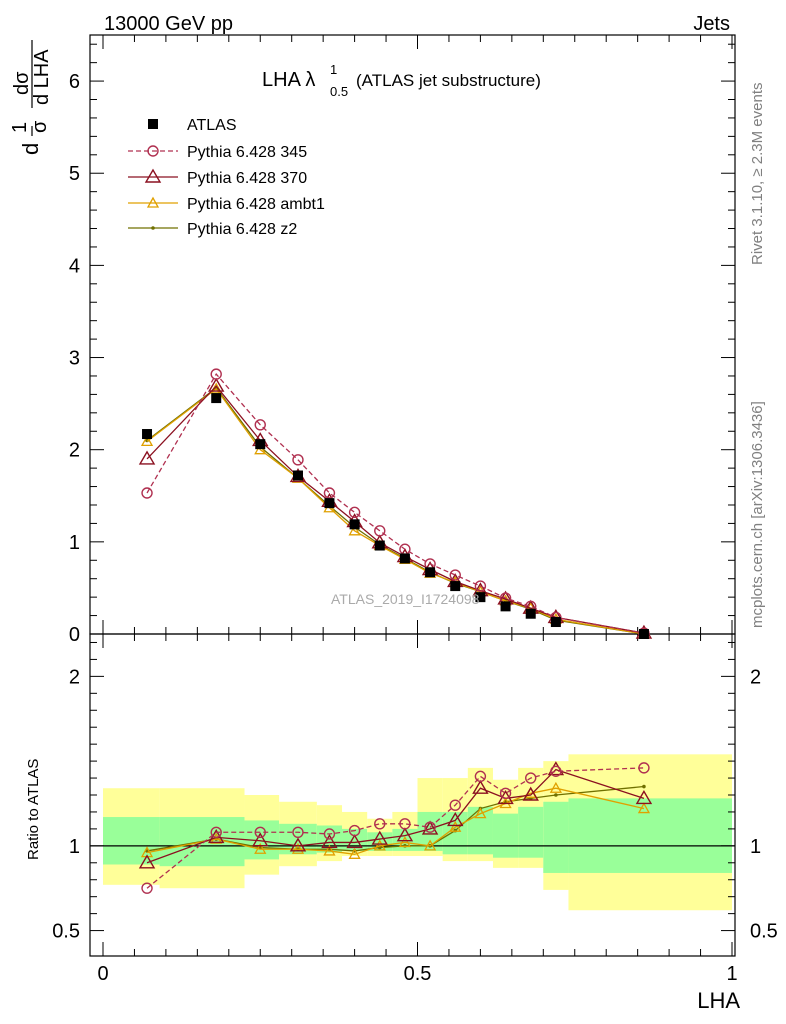  Describe the element at coordinates (74, 266) in the screenshot. I see `main-ytick-label: 4` at that location.